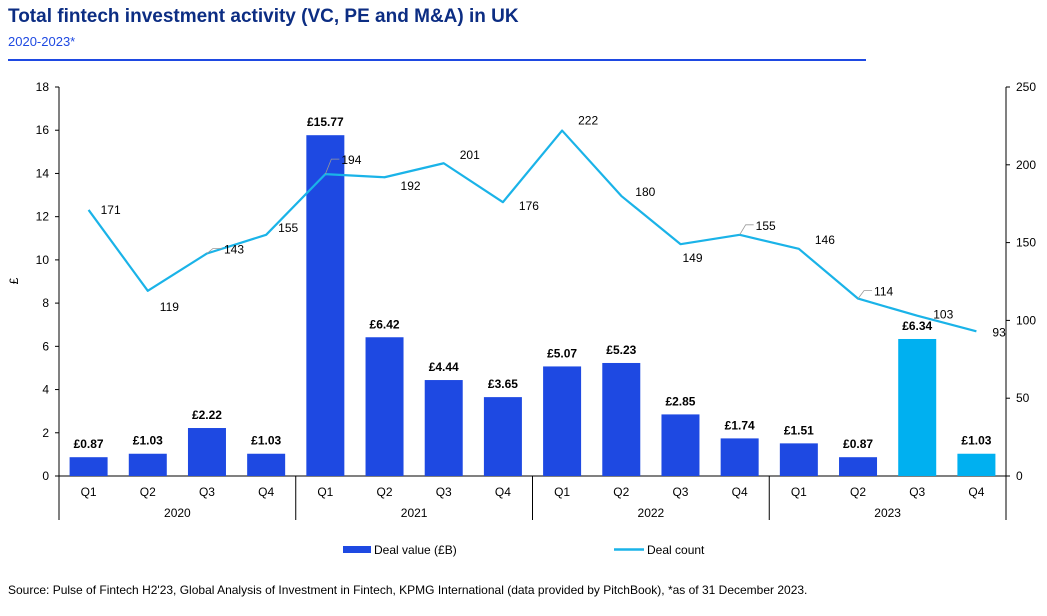 This screenshot has height=616, width=1047. I want to click on line-value-label: 149, so click(692, 258).